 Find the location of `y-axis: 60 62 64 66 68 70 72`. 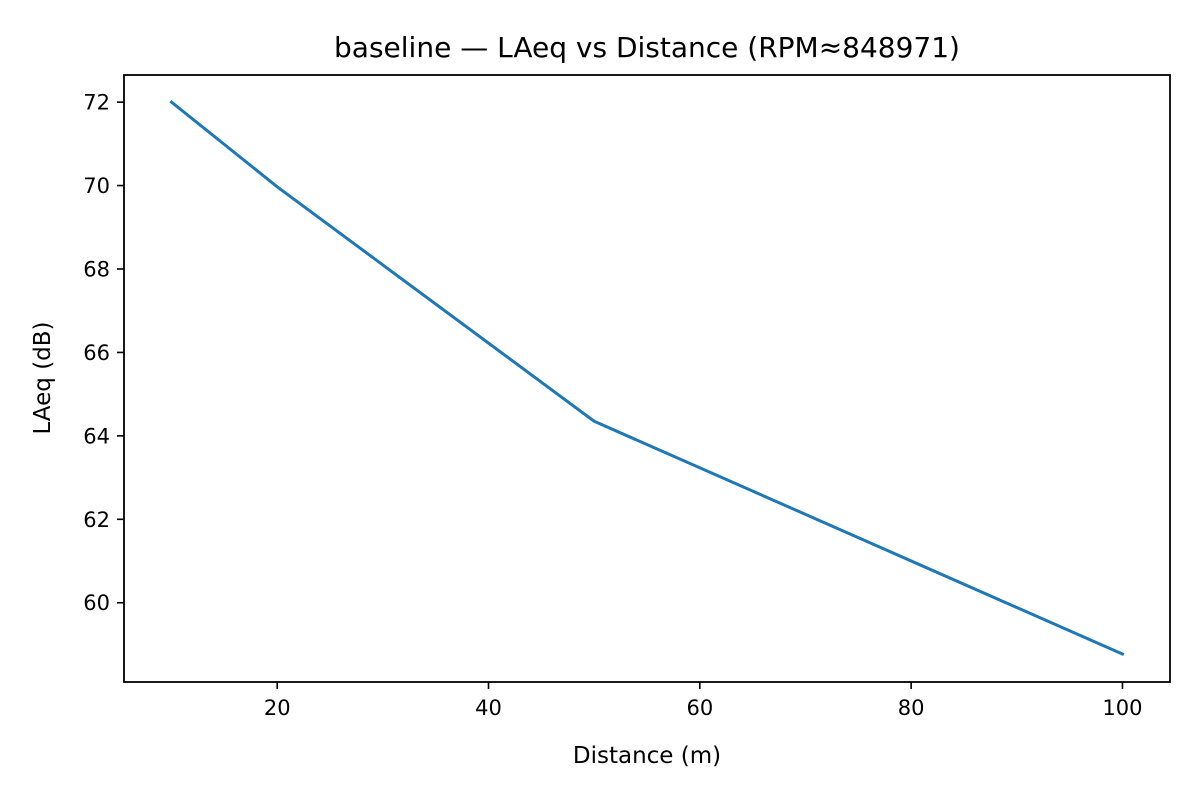

y-axis: 60 62 64 66 68 70 72 is located at coordinates (103, 353).